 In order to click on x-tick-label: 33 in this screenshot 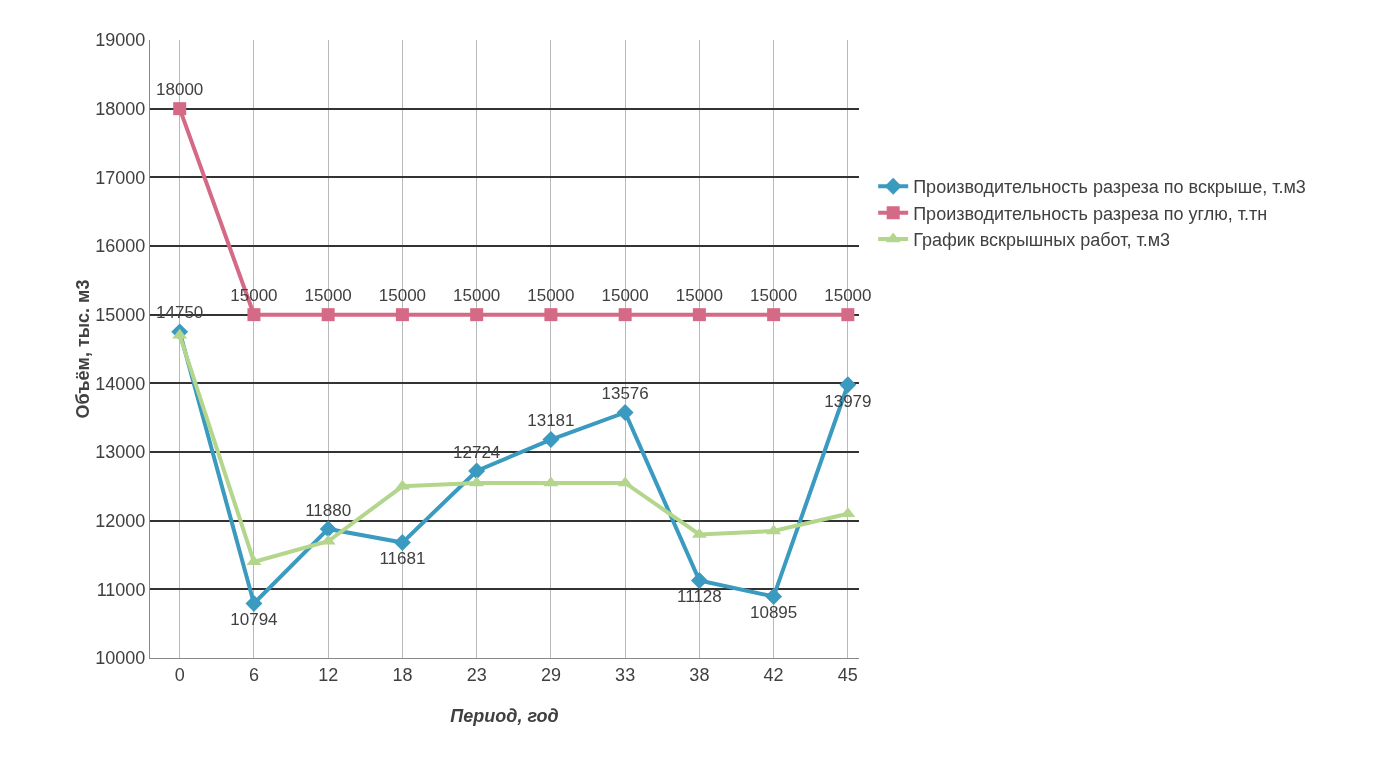, I will do `click(625, 674)`.